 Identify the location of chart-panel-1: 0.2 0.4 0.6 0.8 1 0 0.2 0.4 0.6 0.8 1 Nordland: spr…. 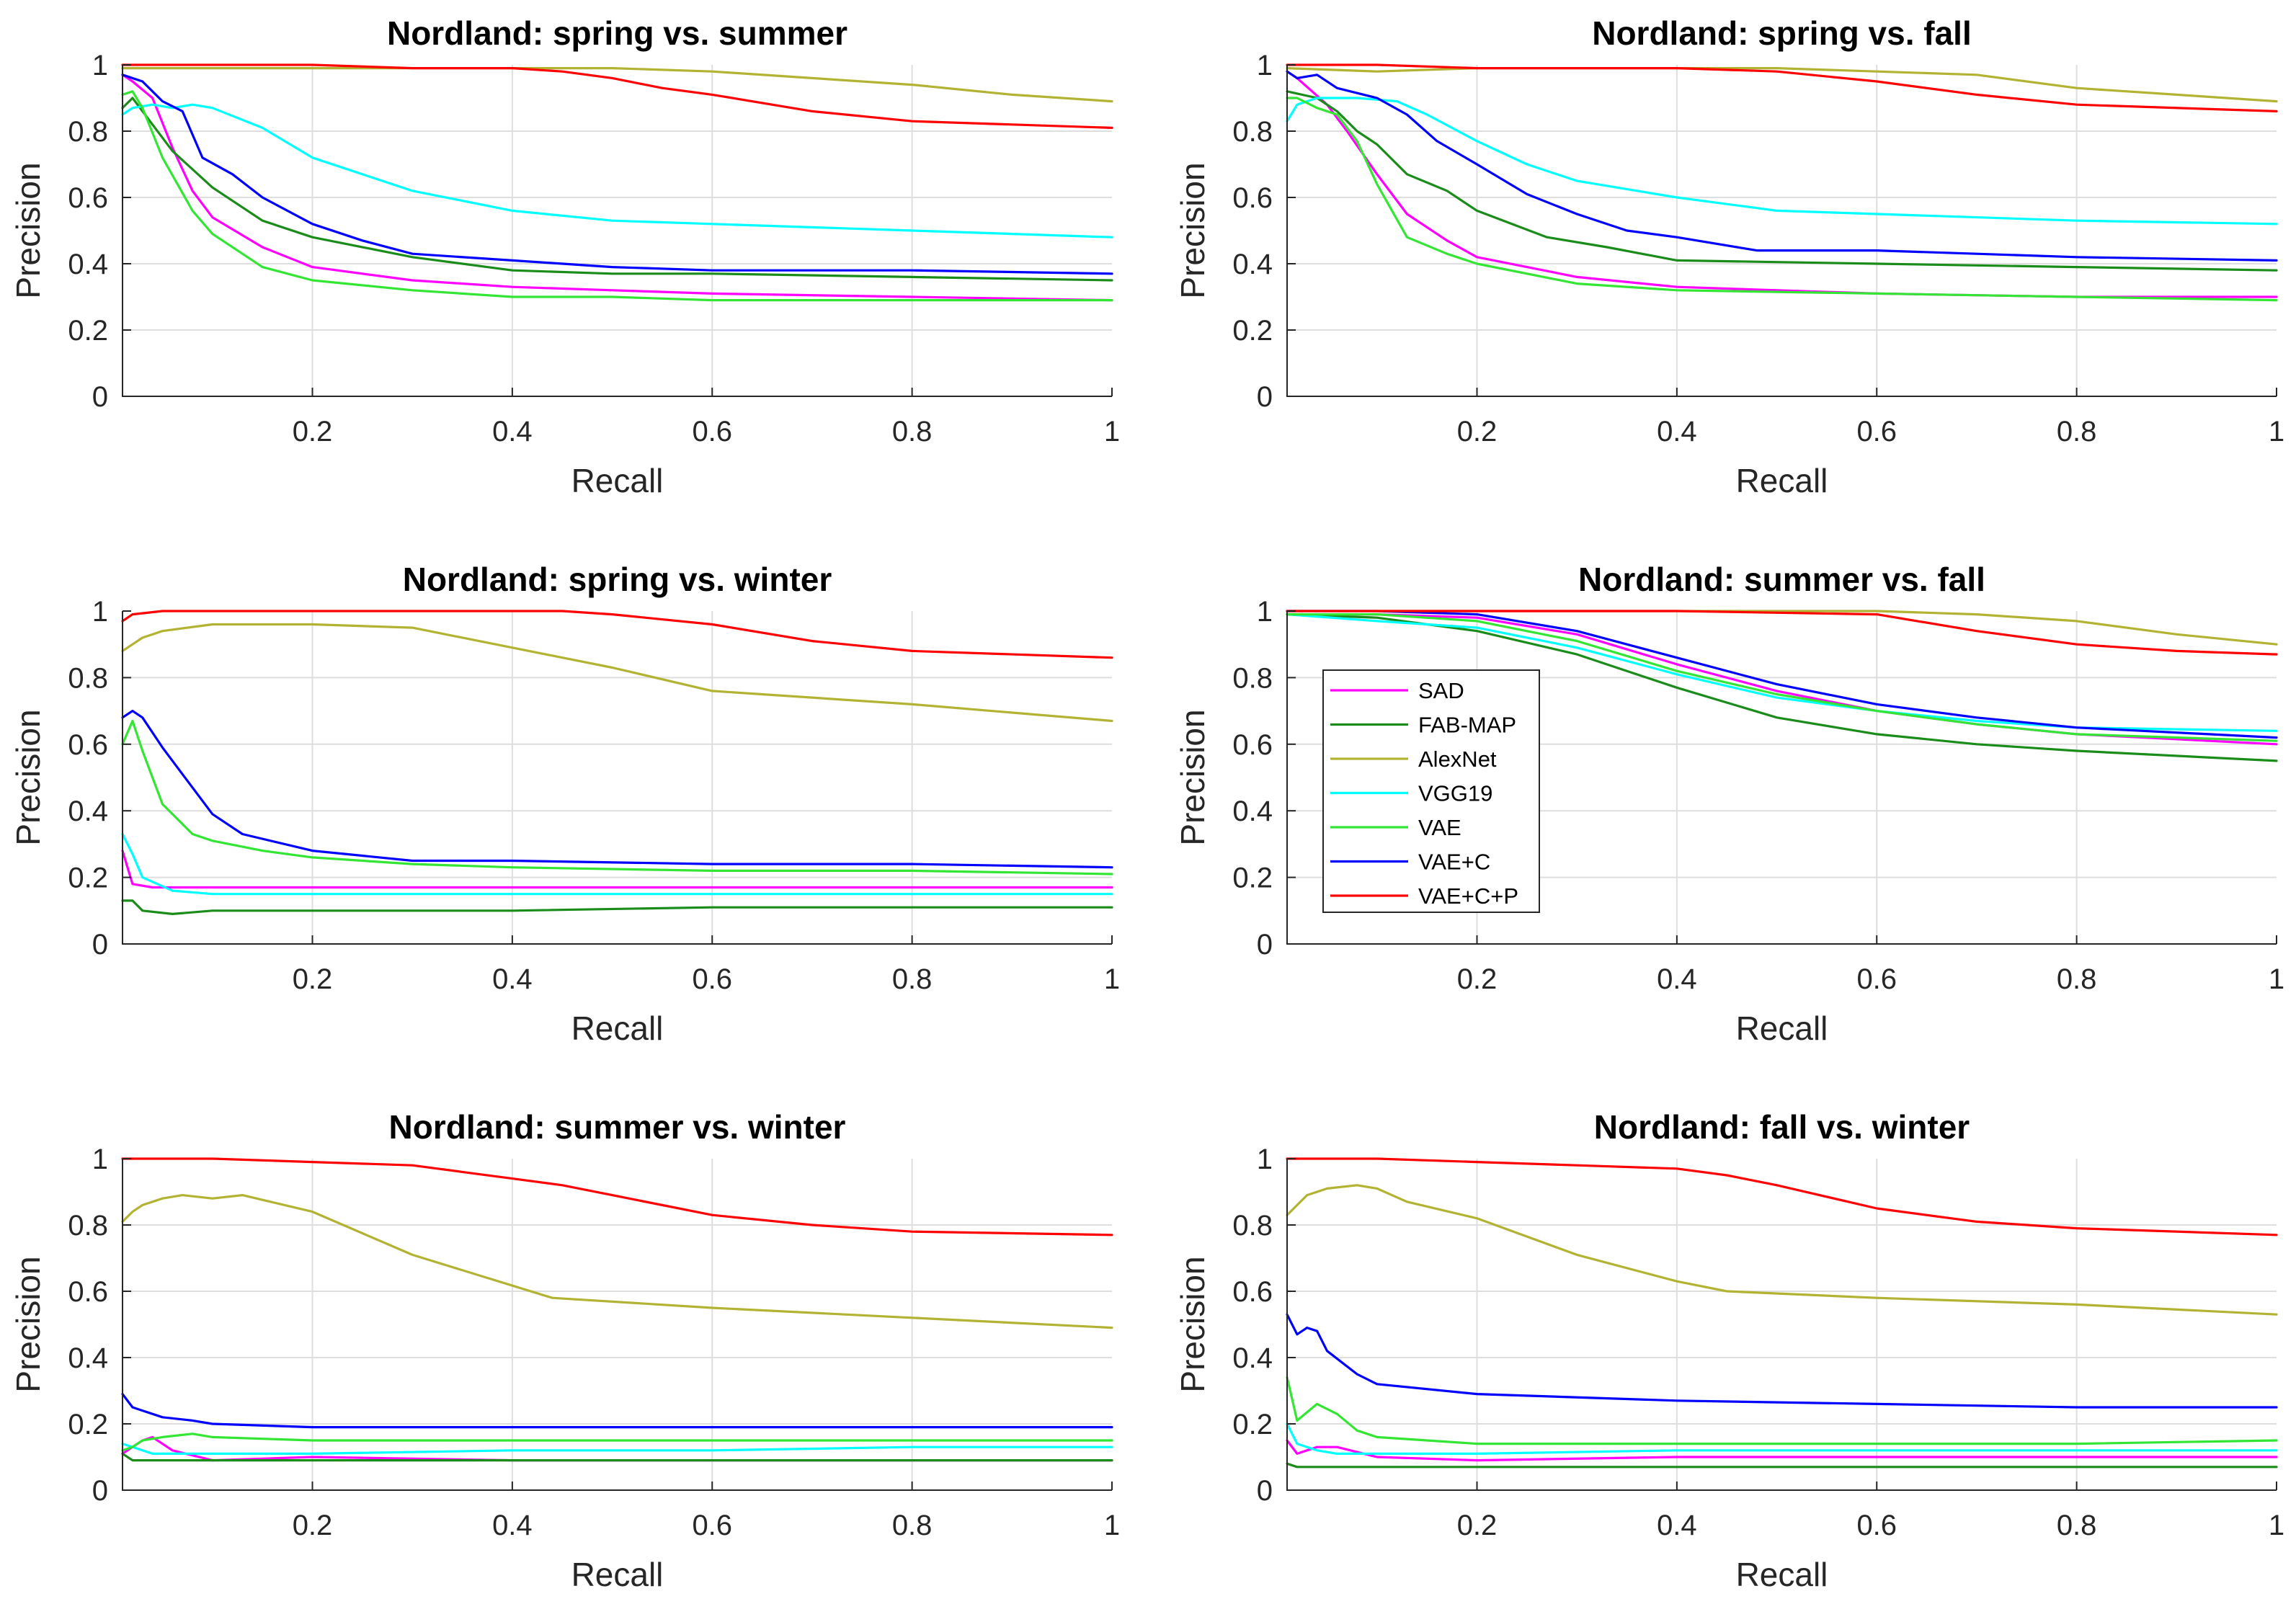
(564, 256).